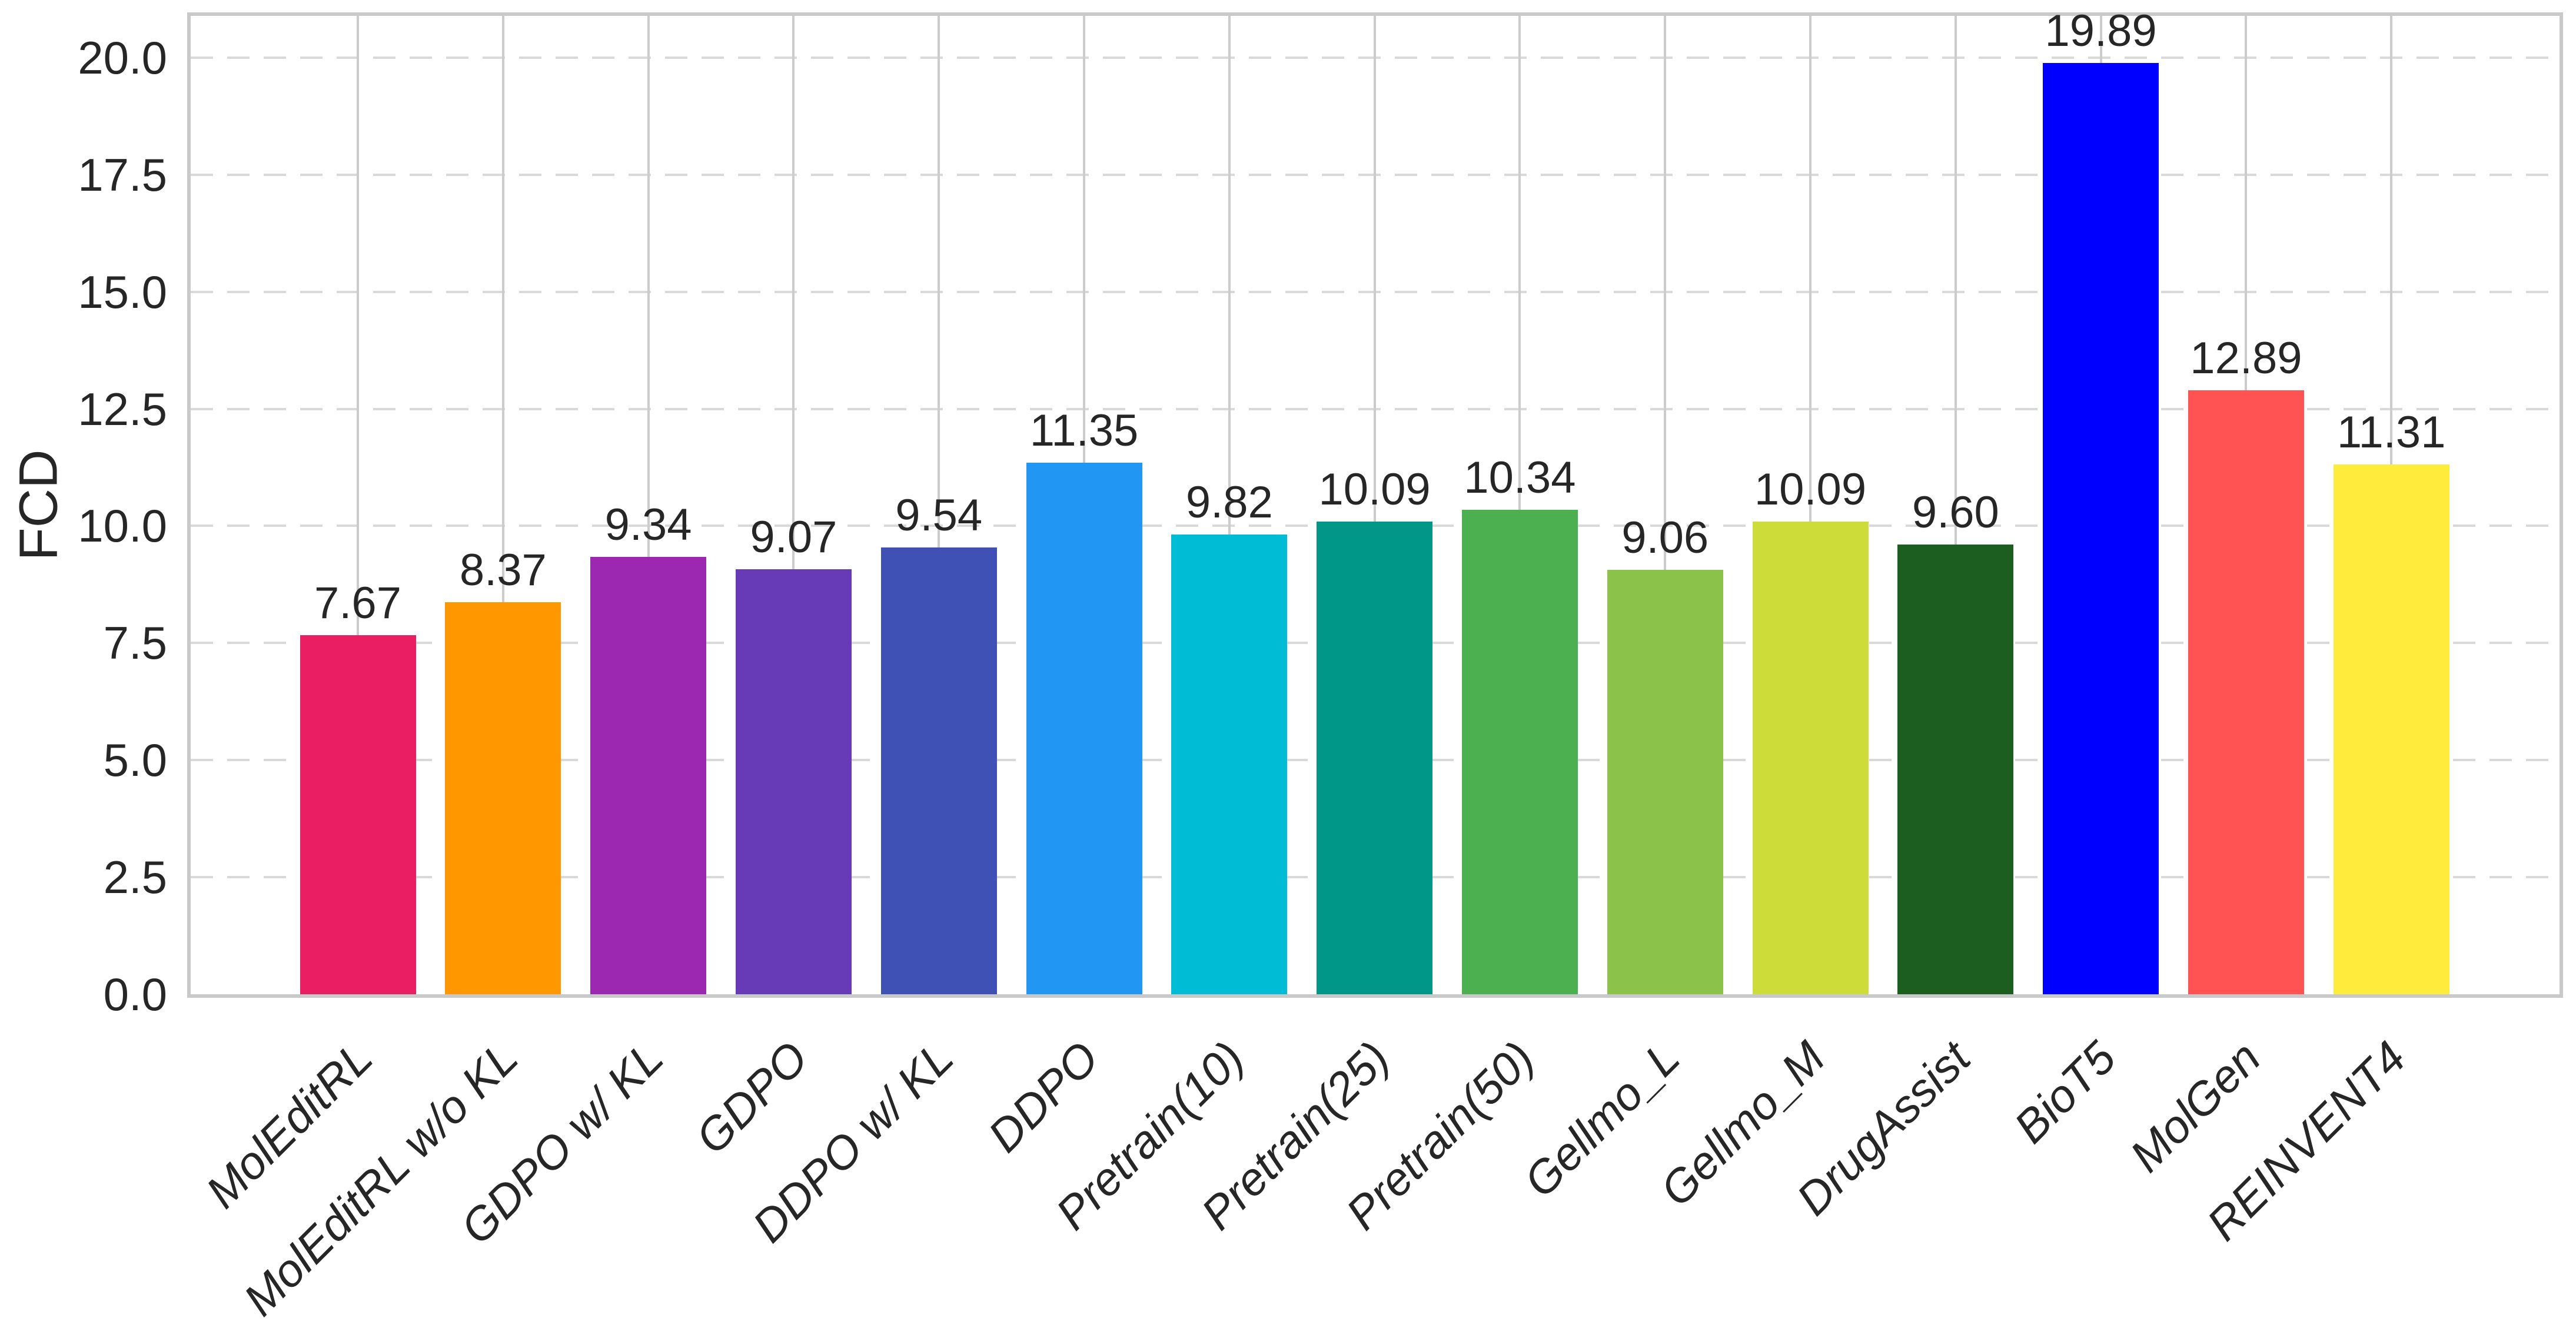  I want to click on x-tick-label-ddpo: DDPO, so click(1043, 1096).